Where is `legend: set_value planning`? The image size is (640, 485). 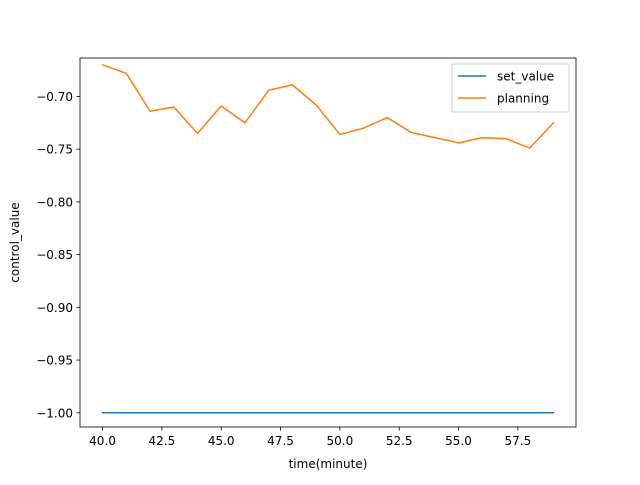
legend: set_value planning is located at coordinates (510, 88).